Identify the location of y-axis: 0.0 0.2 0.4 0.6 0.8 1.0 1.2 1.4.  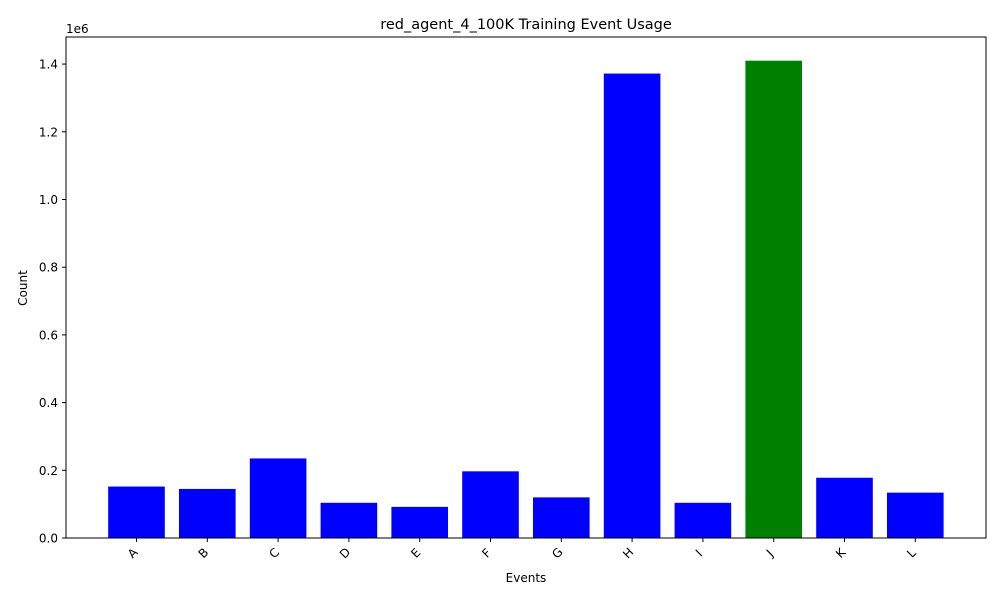
(52, 302).